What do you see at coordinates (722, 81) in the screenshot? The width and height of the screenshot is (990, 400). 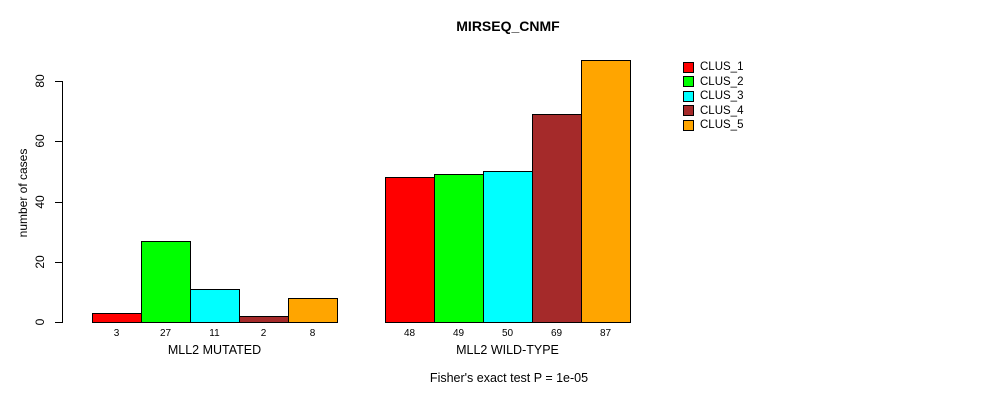 I see `legend-label: CLUS_2` at bounding box center [722, 81].